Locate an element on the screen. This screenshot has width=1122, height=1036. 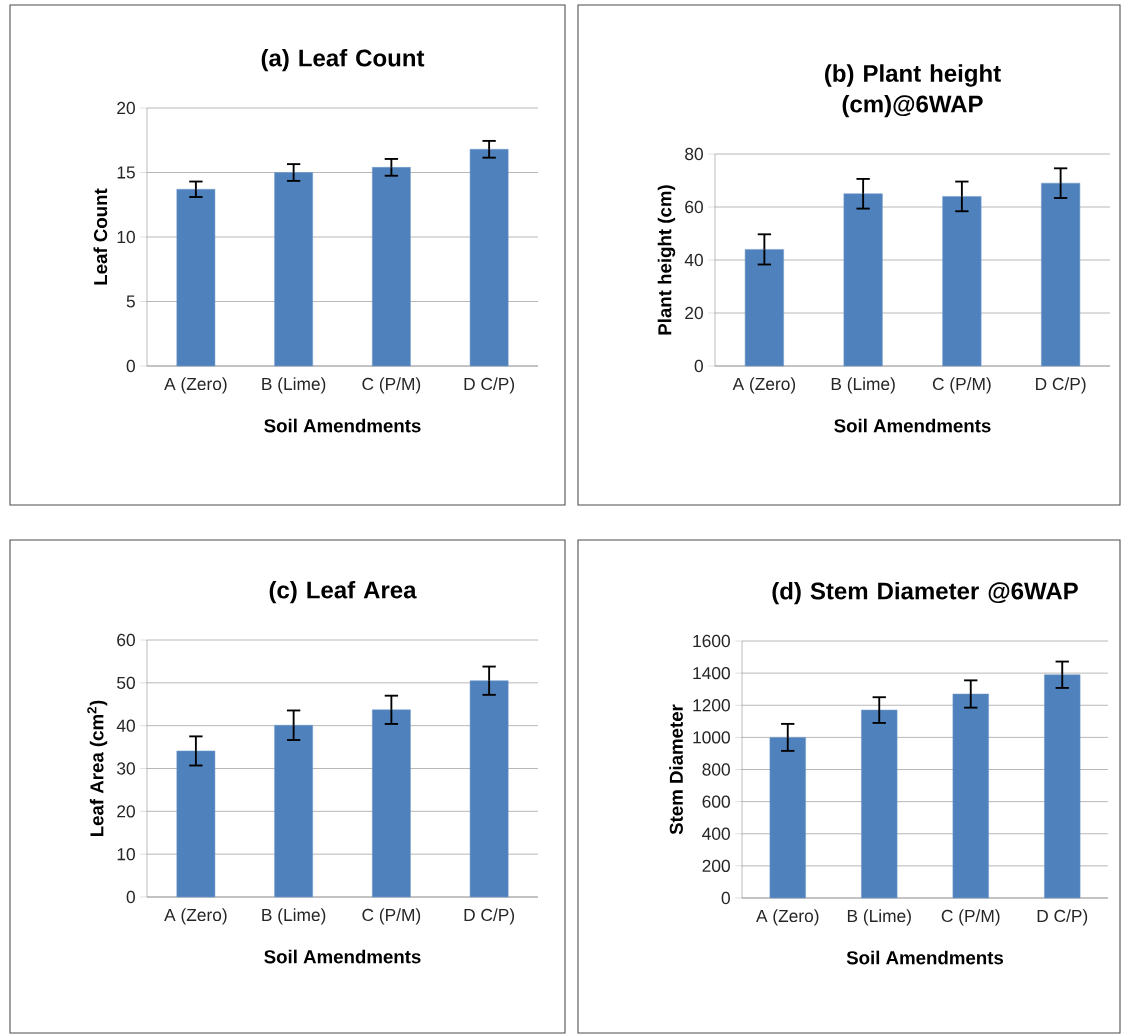
chart-title: (b) Plant height (cm)@6WAP is located at coordinates (913, 91).